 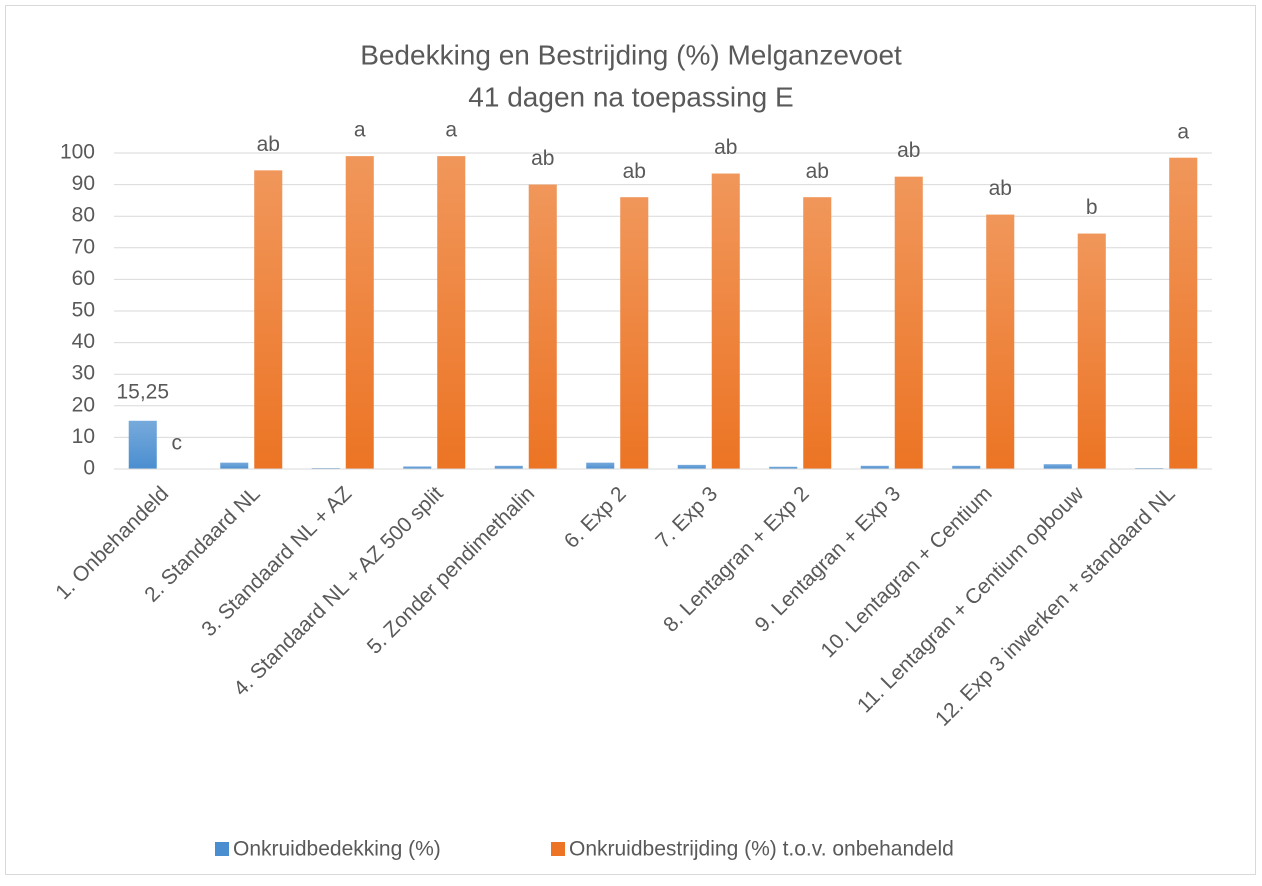 I want to click on y-tick-label: 30, so click(x=83, y=373).